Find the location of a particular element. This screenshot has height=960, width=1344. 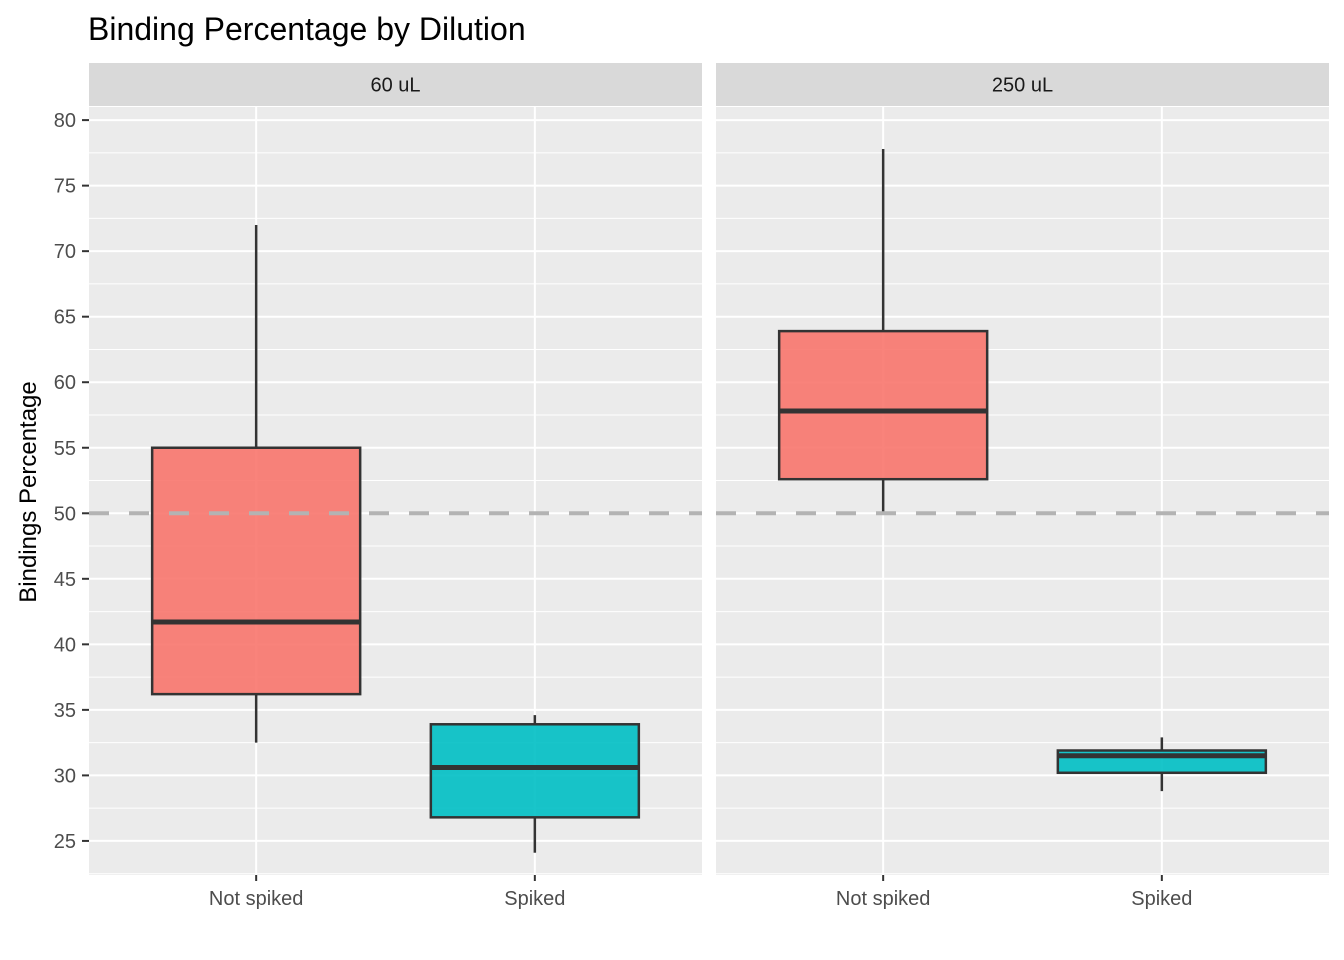

y-axis: 25 30 35 40 45 50 55 60 65 70 75 80 is located at coordinates (71, 481).